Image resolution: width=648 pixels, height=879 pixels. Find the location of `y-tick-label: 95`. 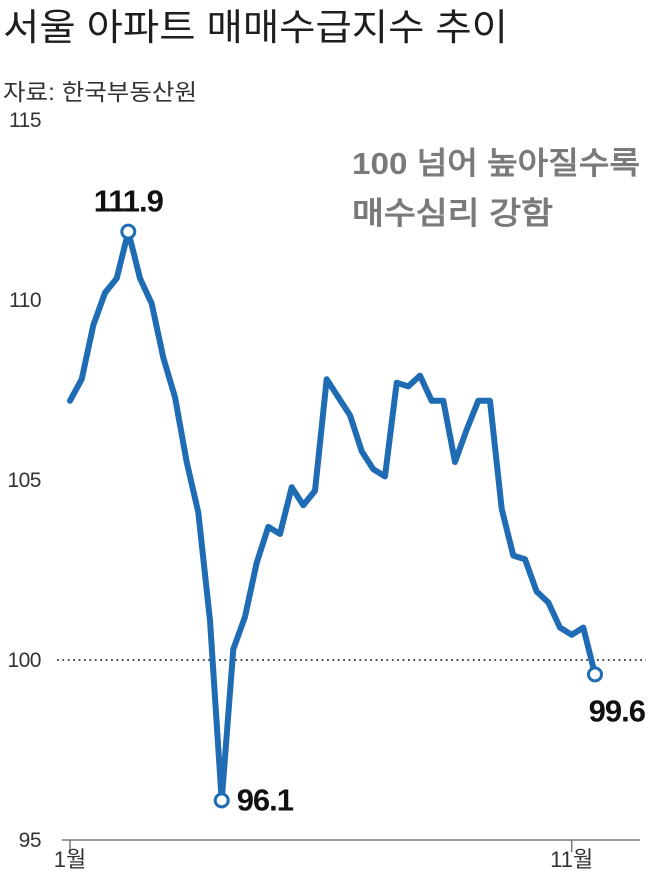

y-tick-label: 95 is located at coordinates (30, 840).